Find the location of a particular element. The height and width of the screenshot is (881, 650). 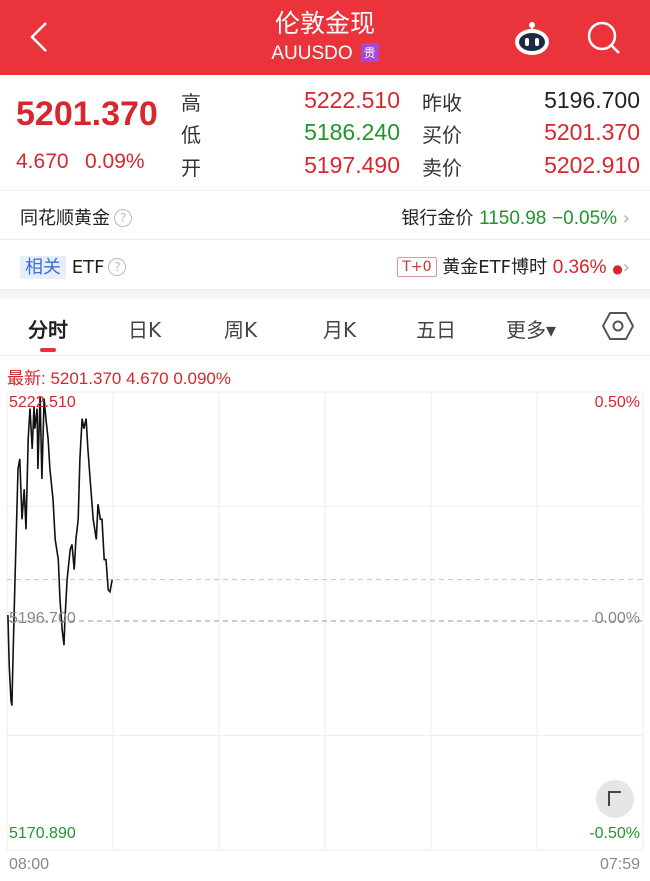

search-icon is located at coordinates (604, 38).